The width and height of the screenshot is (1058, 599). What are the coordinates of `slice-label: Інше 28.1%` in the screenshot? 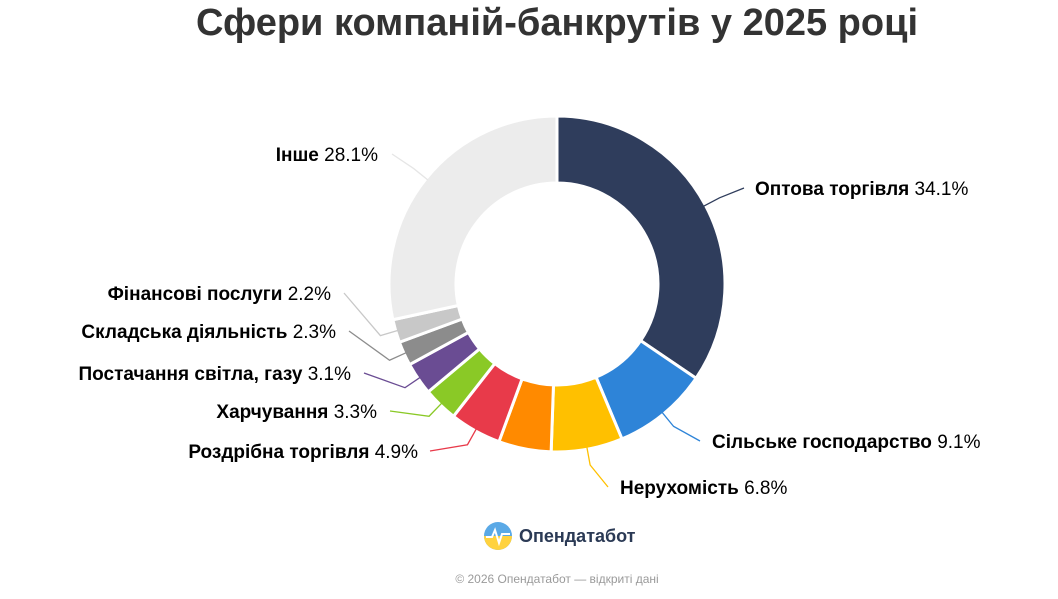 It's located at (327, 155).